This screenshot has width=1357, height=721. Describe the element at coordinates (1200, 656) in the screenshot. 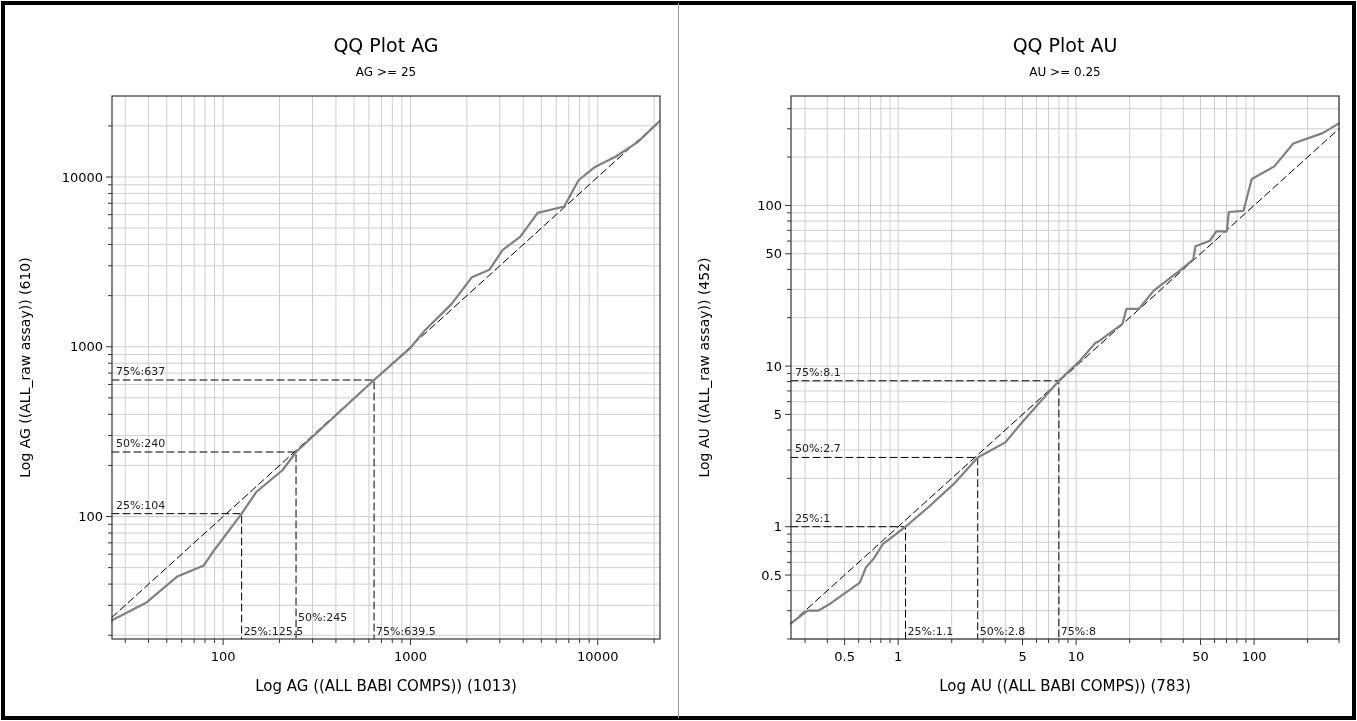

I see `x-tick-label: 50` at that location.